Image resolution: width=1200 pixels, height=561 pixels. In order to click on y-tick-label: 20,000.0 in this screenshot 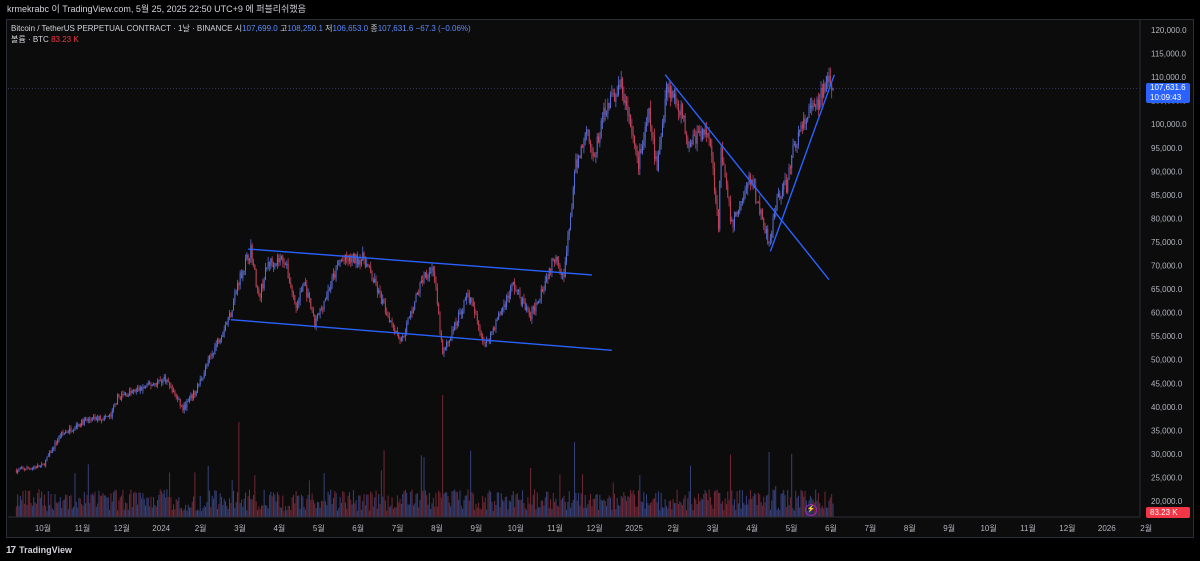, I will do `click(1167, 501)`.